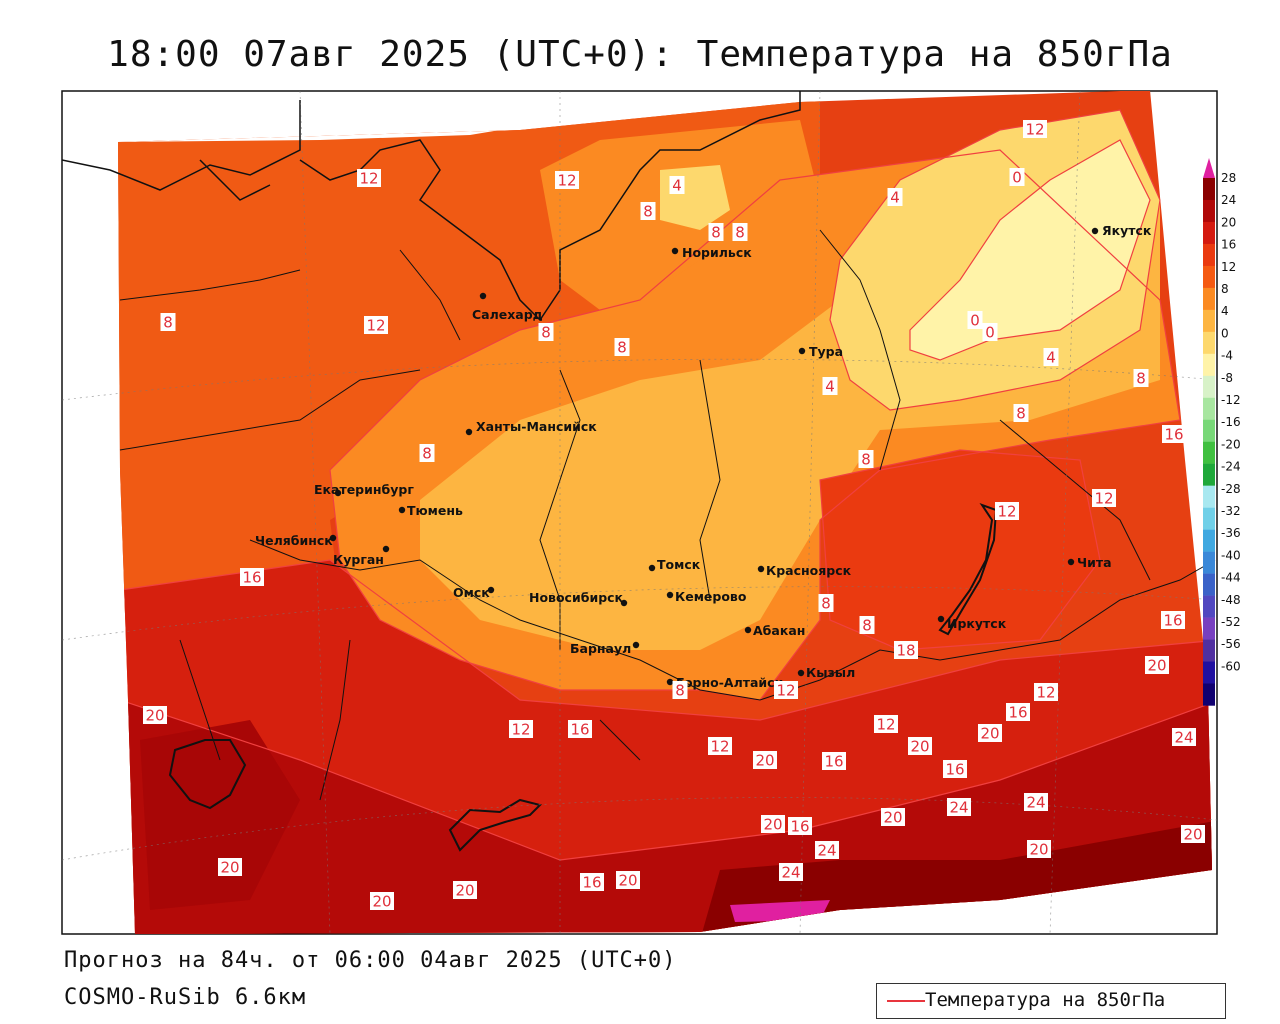 The width and height of the screenshot is (1280, 1024). What do you see at coordinates (809, 570) in the screenshot?
I see `city-label: Красноярск` at bounding box center [809, 570].